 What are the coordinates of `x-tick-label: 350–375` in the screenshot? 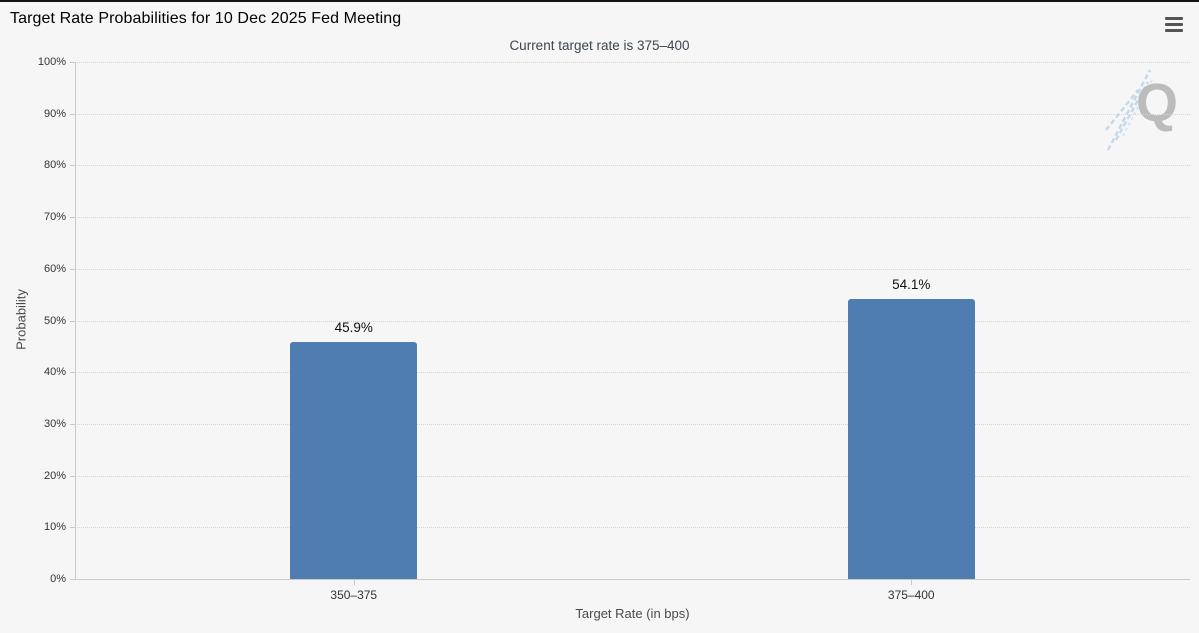 It's located at (354, 595).